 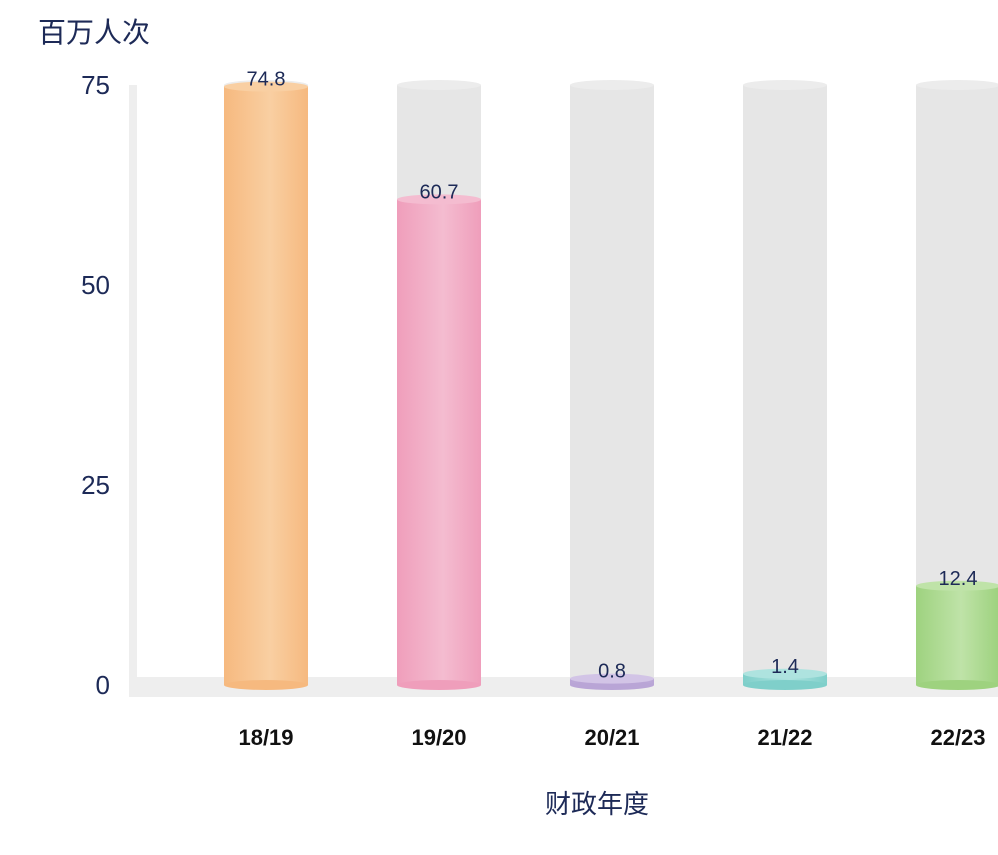 What do you see at coordinates (95, 285) in the screenshot?
I see `y-tick-label: 50` at bounding box center [95, 285].